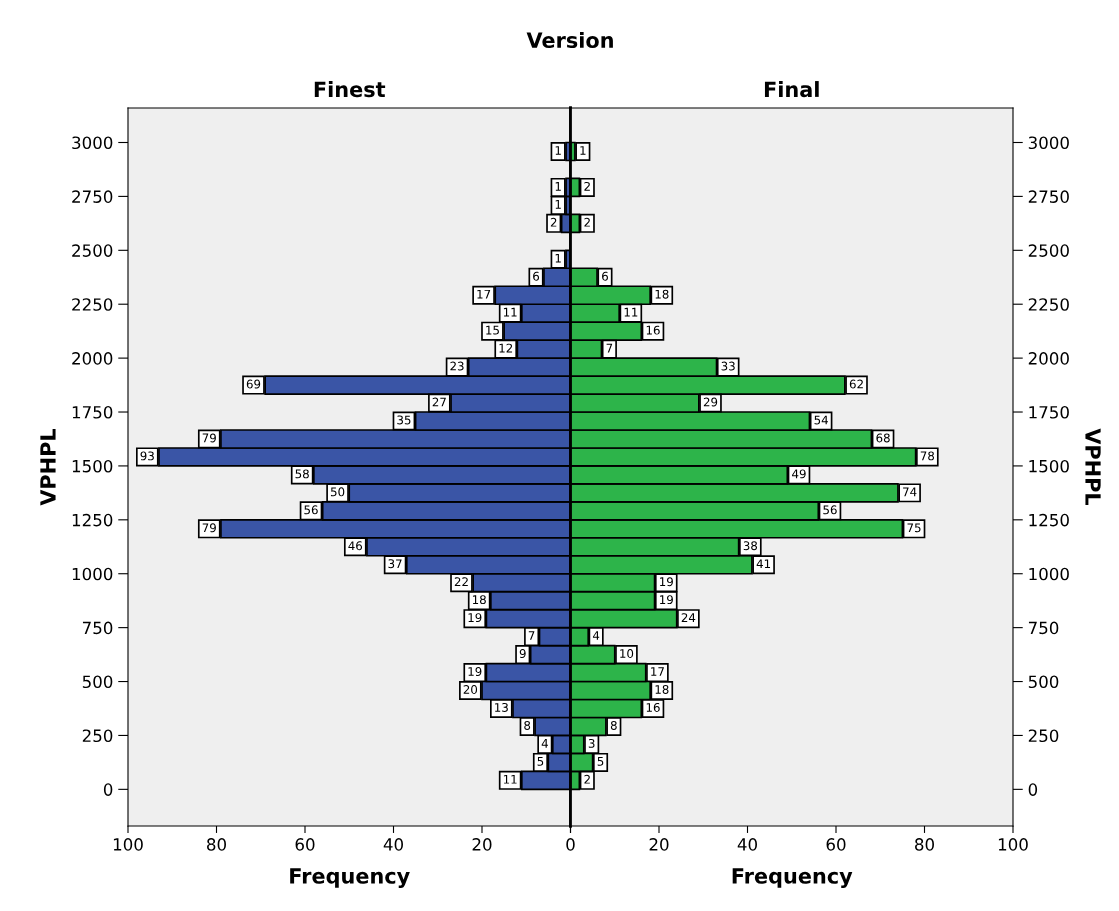 This screenshot has width=1119, height=911. Describe the element at coordinates (914, 528) in the screenshot. I see `data-label: 75` at that location.